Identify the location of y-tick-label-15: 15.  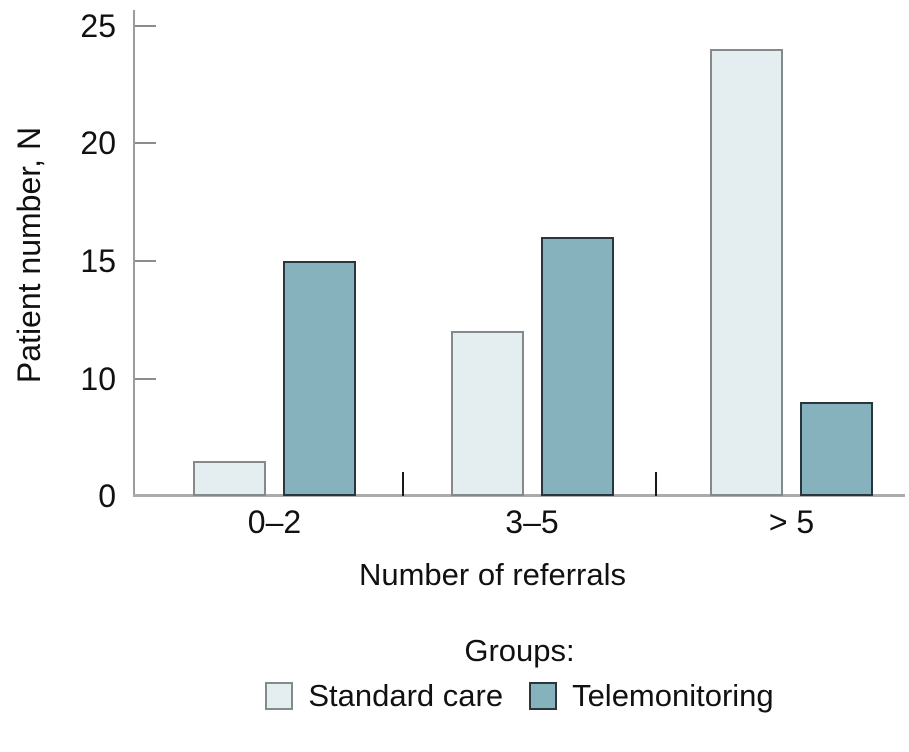
(98, 260).